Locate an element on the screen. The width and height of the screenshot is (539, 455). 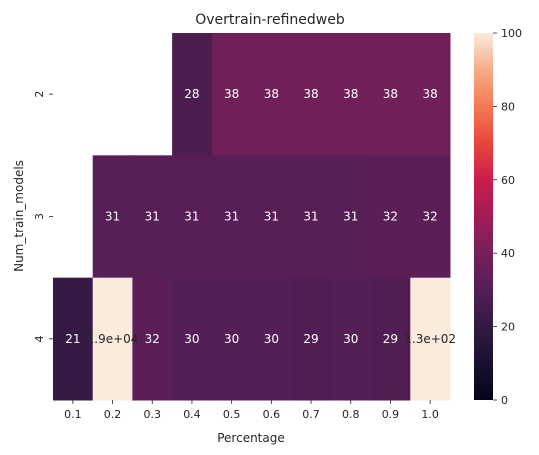
x-tick-label: 0.6 is located at coordinates (272, 414).